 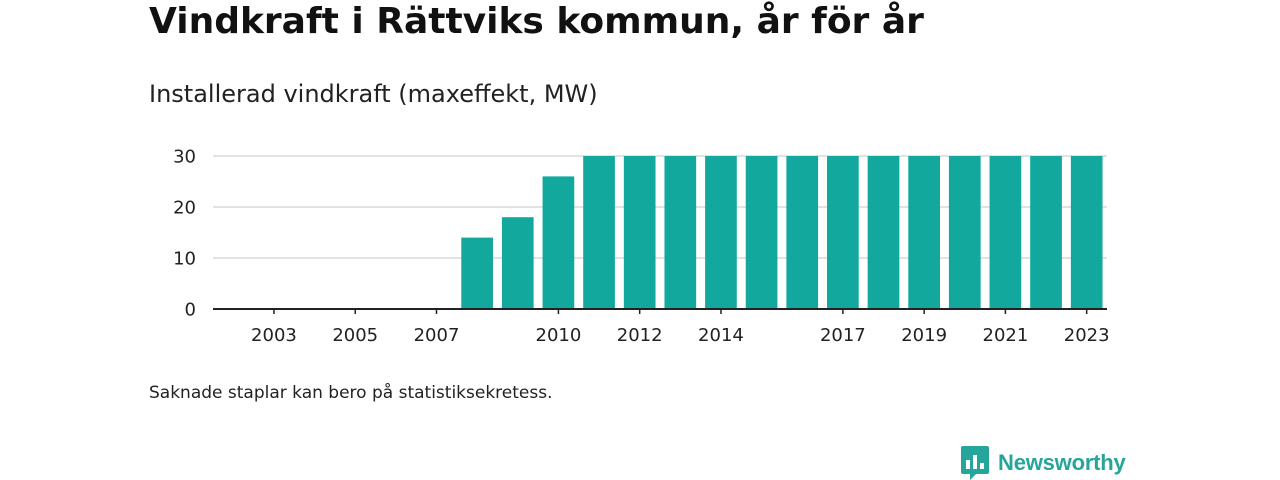 What do you see at coordinates (964, 232) in the screenshot?
I see `bar-2020` at bounding box center [964, 232].